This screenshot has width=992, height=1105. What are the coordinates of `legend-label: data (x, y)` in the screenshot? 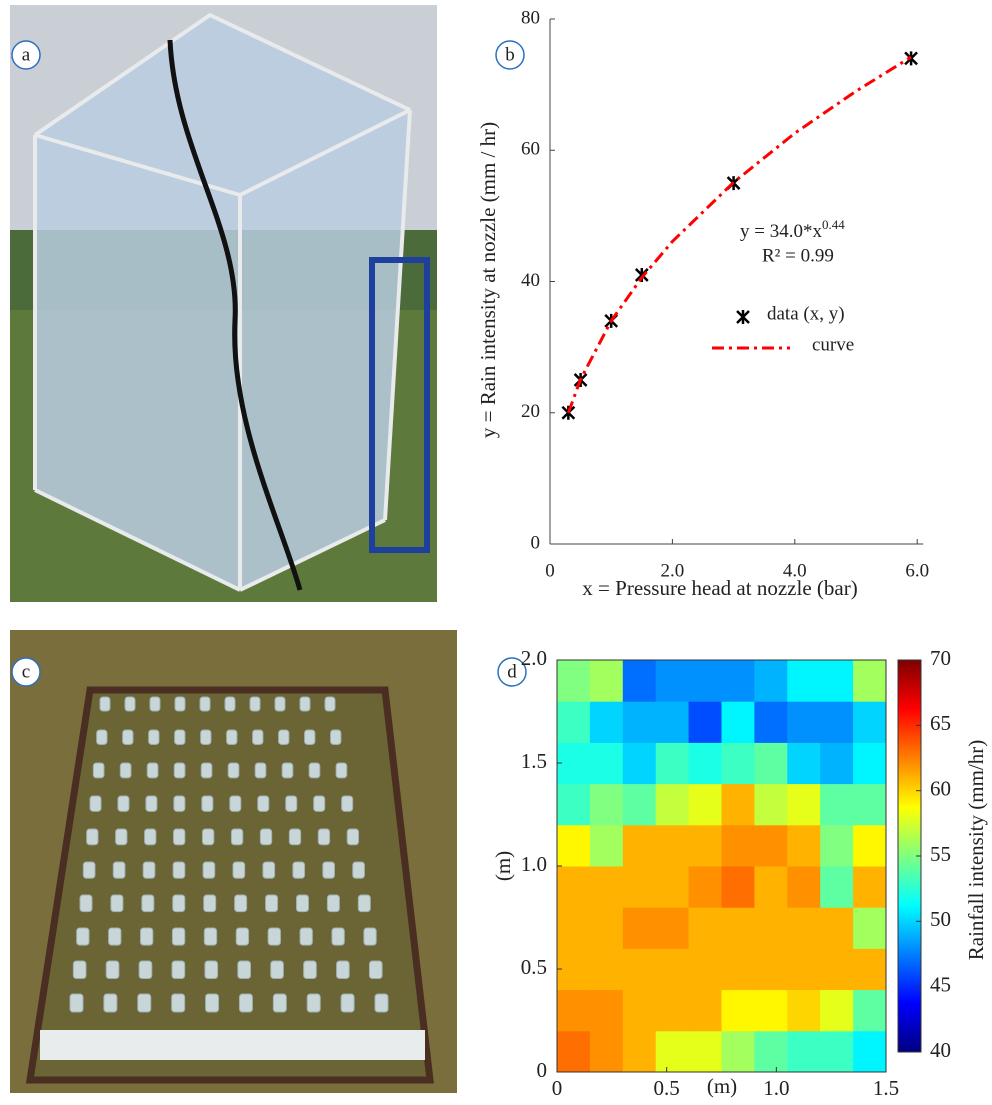 It's located at (806, 313).